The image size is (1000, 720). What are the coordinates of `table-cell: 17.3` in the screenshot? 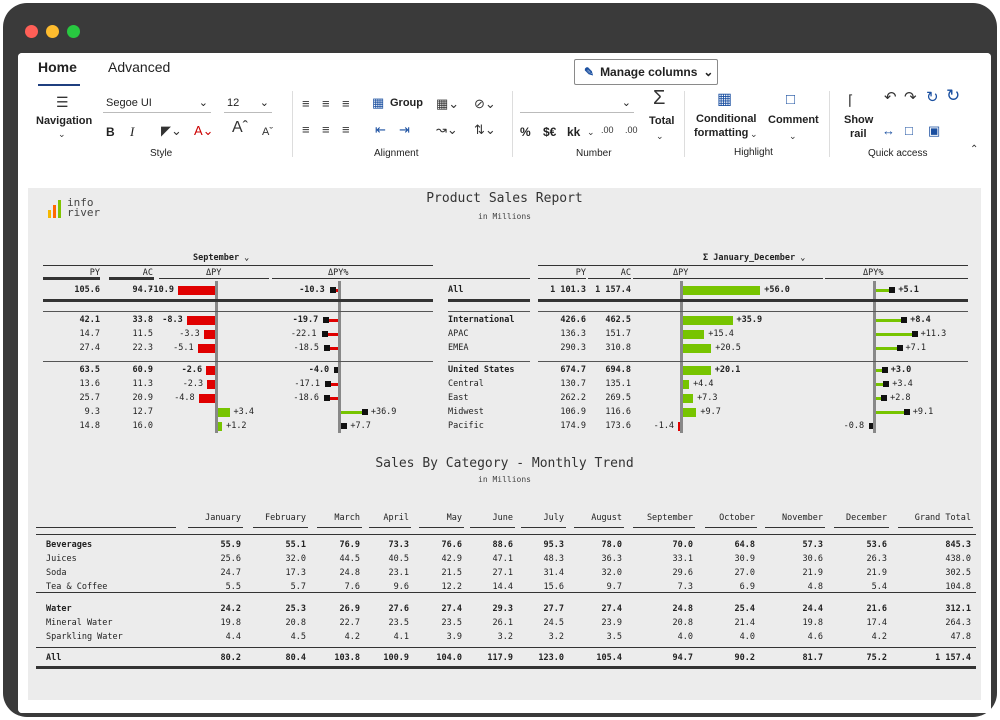 It's located at (295, 573).